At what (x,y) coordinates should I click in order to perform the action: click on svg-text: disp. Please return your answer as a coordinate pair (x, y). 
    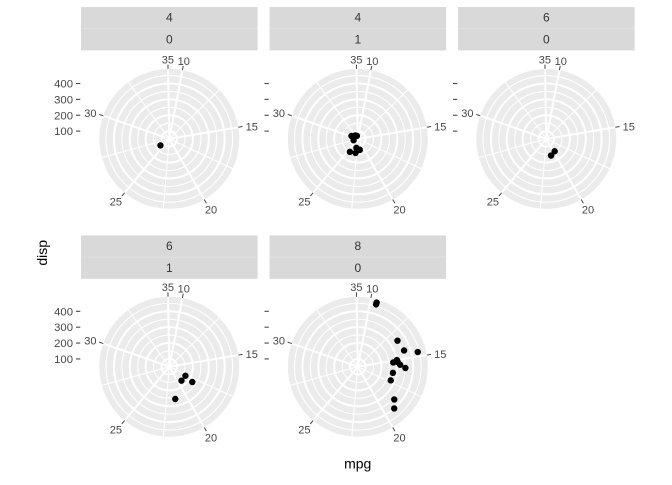
    Looking at the image, I should click on (42, 253).